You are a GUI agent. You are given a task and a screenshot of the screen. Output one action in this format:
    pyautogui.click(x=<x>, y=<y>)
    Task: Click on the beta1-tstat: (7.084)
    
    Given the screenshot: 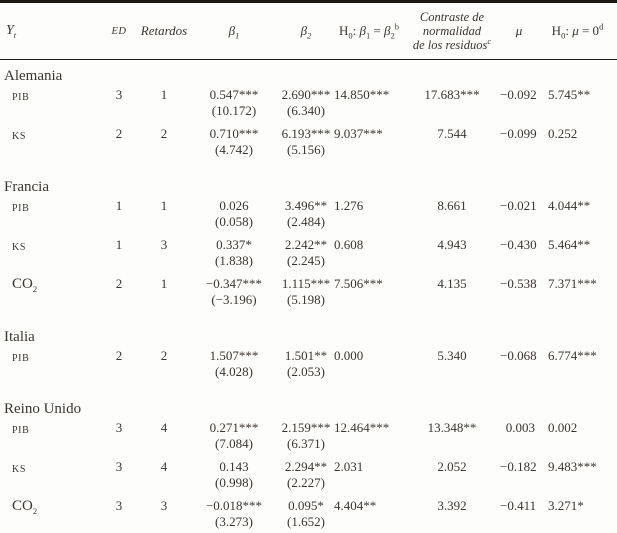 What is the action you would take?
    pyautogui.click(x=234, y=443)
    